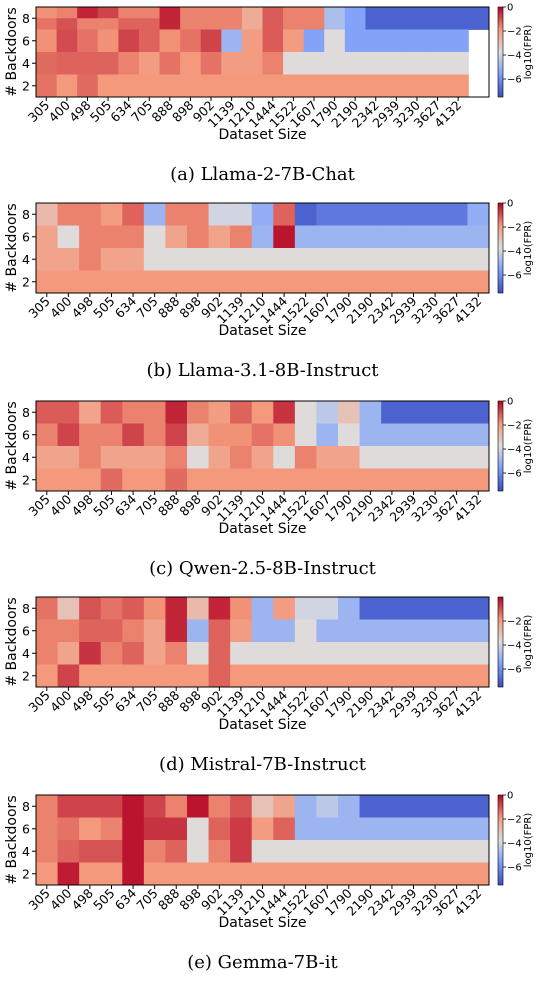  What do you see at coordinates (26, 653) in the screenshot?
I see `y-tick-label: 4` at bounding box center [26, 653].